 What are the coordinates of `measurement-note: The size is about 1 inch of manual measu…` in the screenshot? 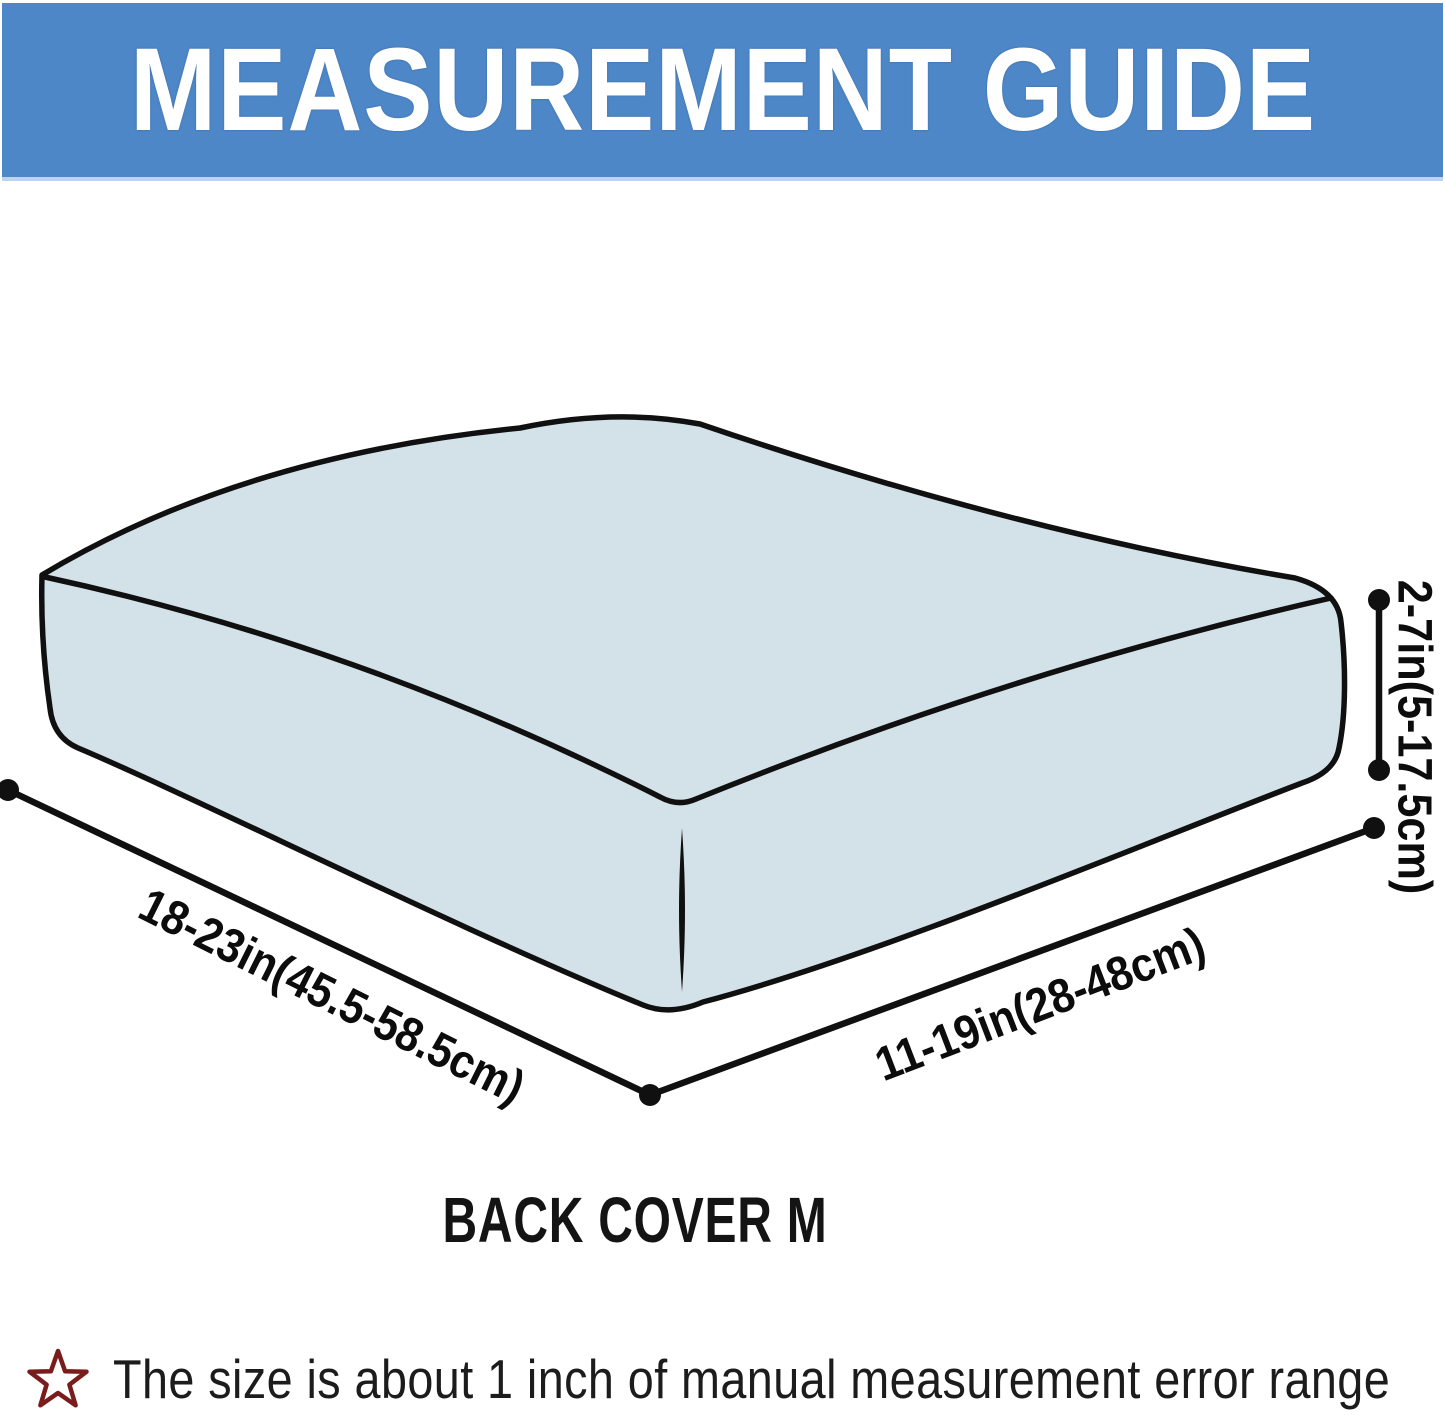 It's located at (736, 1379).